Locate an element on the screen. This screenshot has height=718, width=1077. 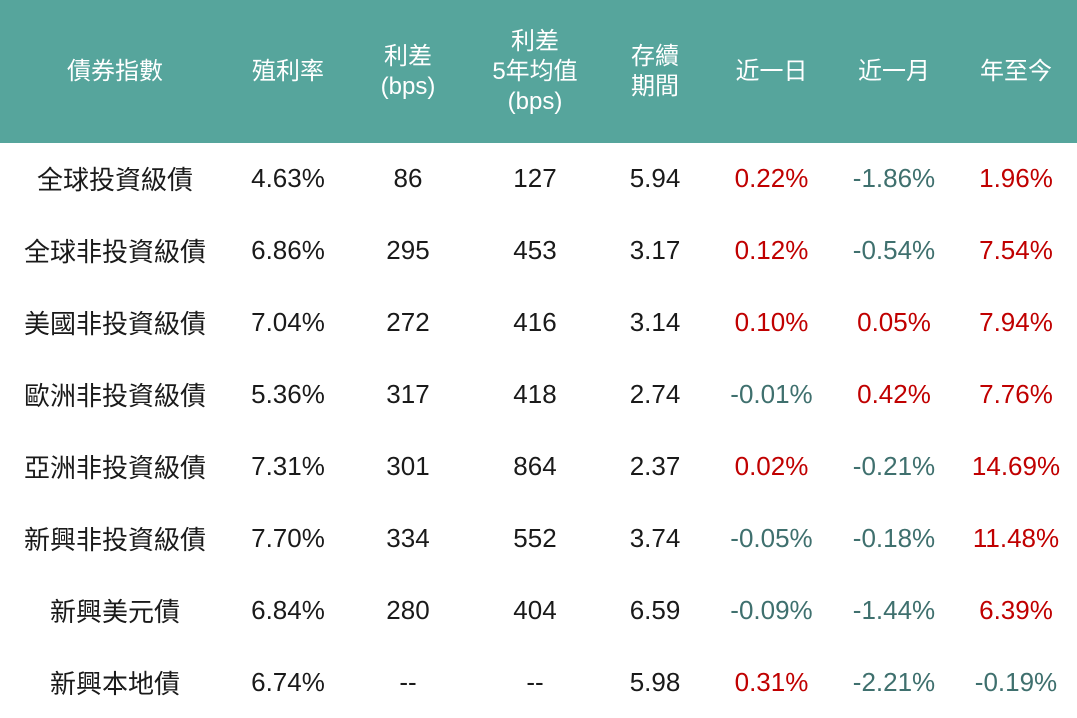
cell-spread: 334 is located at coordinates (408, 538).